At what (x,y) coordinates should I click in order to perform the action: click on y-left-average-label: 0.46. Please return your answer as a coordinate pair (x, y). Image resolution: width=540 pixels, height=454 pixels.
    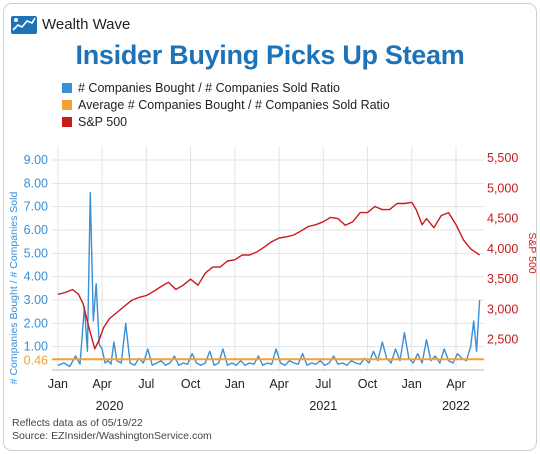
    Looking at the image, I should click on (36, 360).